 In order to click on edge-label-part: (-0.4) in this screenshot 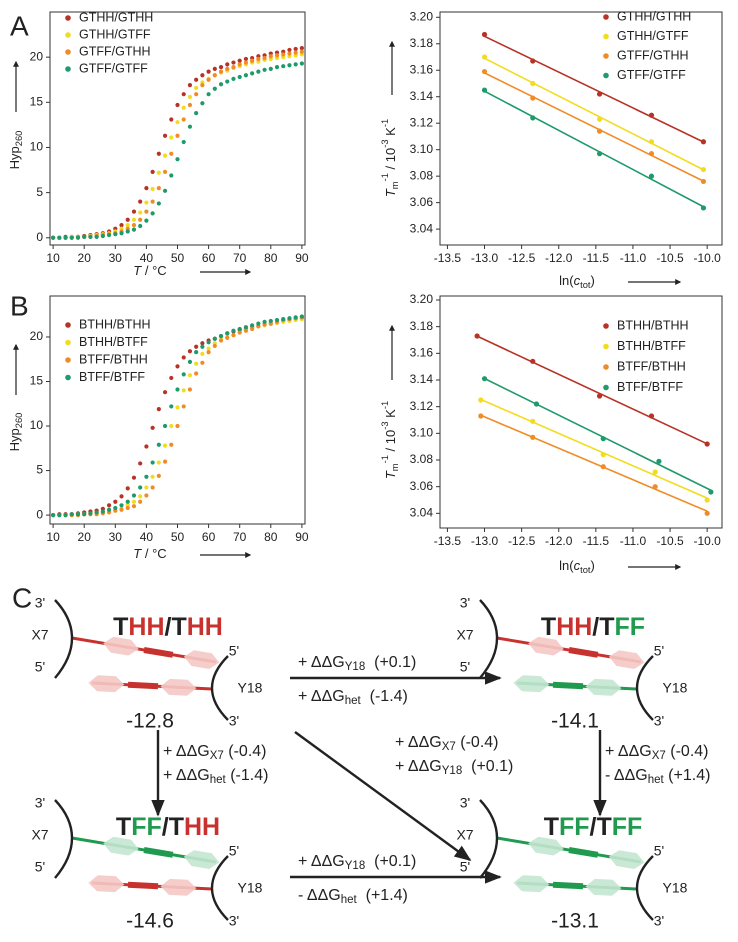, I will do `click(477, 742)`.